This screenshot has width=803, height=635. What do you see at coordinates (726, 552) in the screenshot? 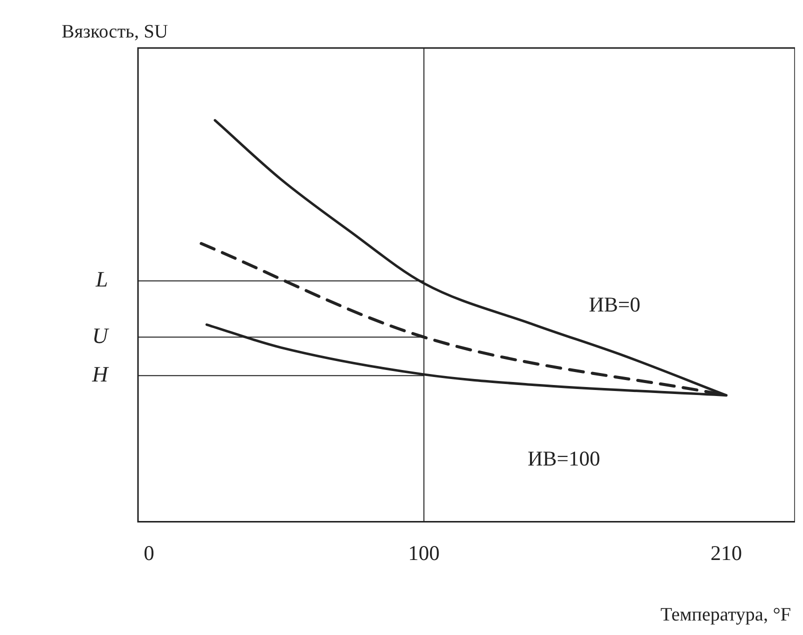
I see `x-tick-label: 210` at bounding box center [726, 552].